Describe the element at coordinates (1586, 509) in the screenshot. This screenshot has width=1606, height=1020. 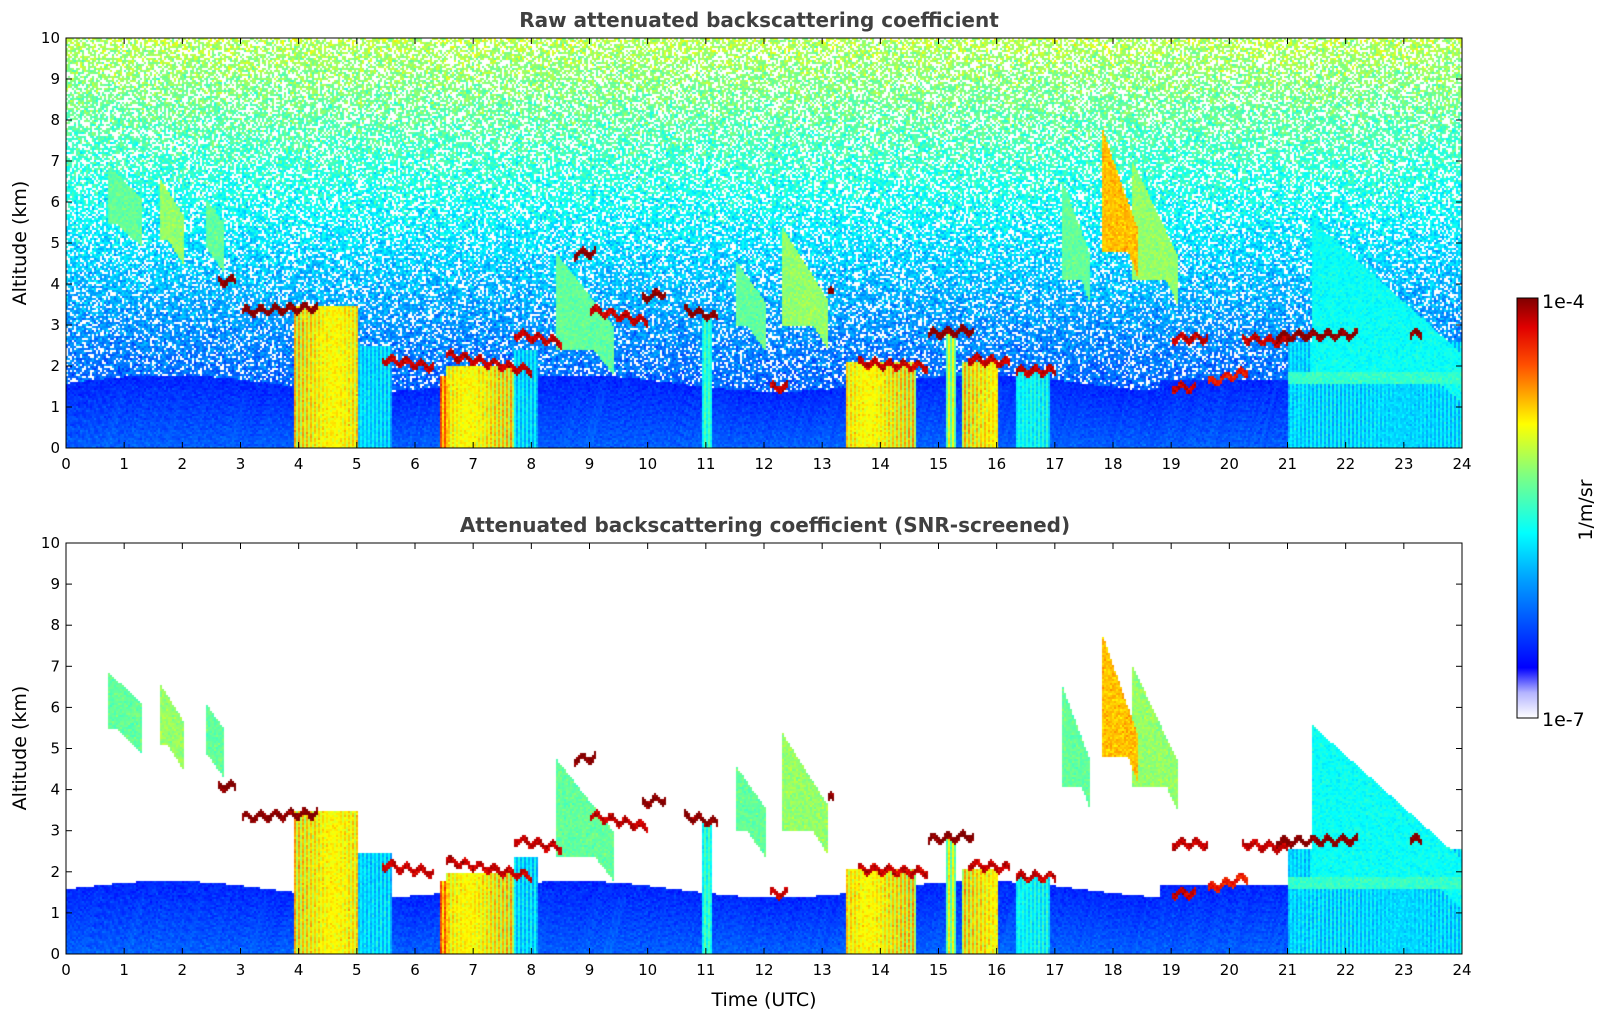
I see `colorbar-unit-label: 1/m/sr` at that location.